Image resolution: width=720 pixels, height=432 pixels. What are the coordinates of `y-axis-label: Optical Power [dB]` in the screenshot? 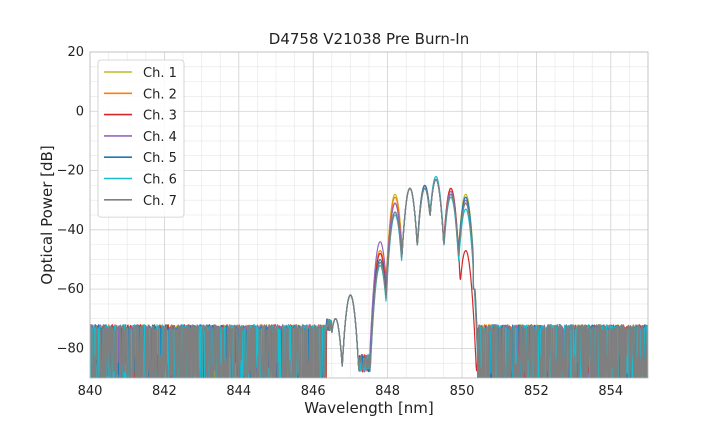 It's located at (47, 214).